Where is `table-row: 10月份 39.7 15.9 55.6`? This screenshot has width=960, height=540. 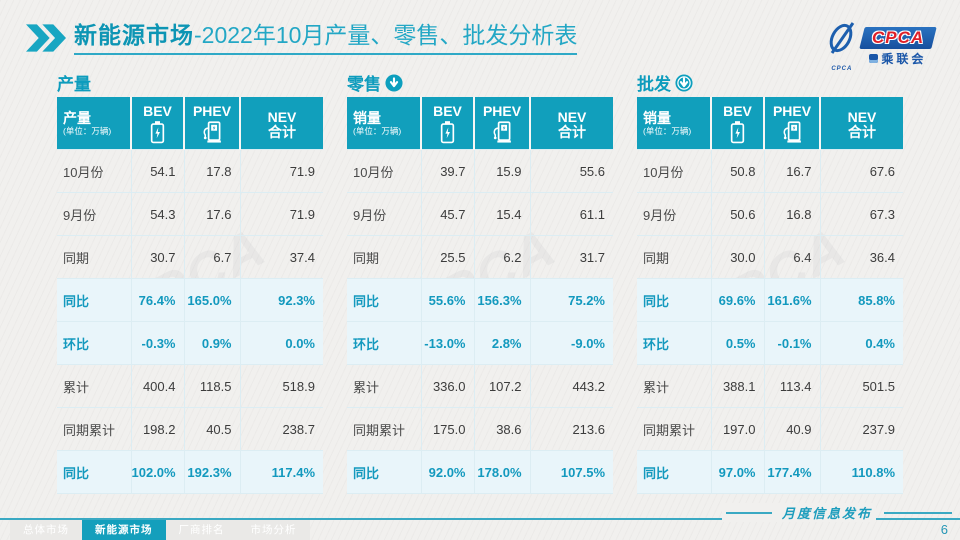 table-row: 10月份 39.7 15.9 55.6 is located at coordinates (480, 171).